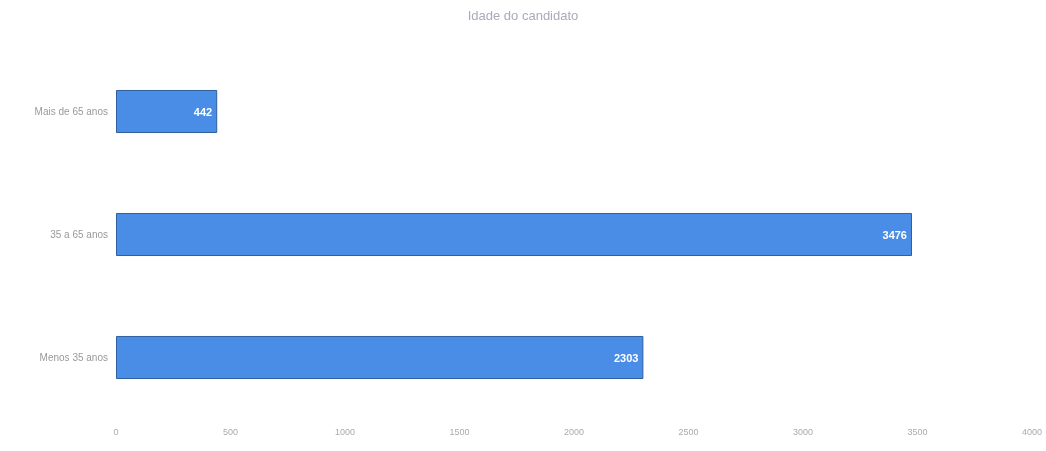 The image size is (1046, 451). Describe the element at coordinates (917, 431) in the screenshot. I see `x-tick-label: 3500` at that location.